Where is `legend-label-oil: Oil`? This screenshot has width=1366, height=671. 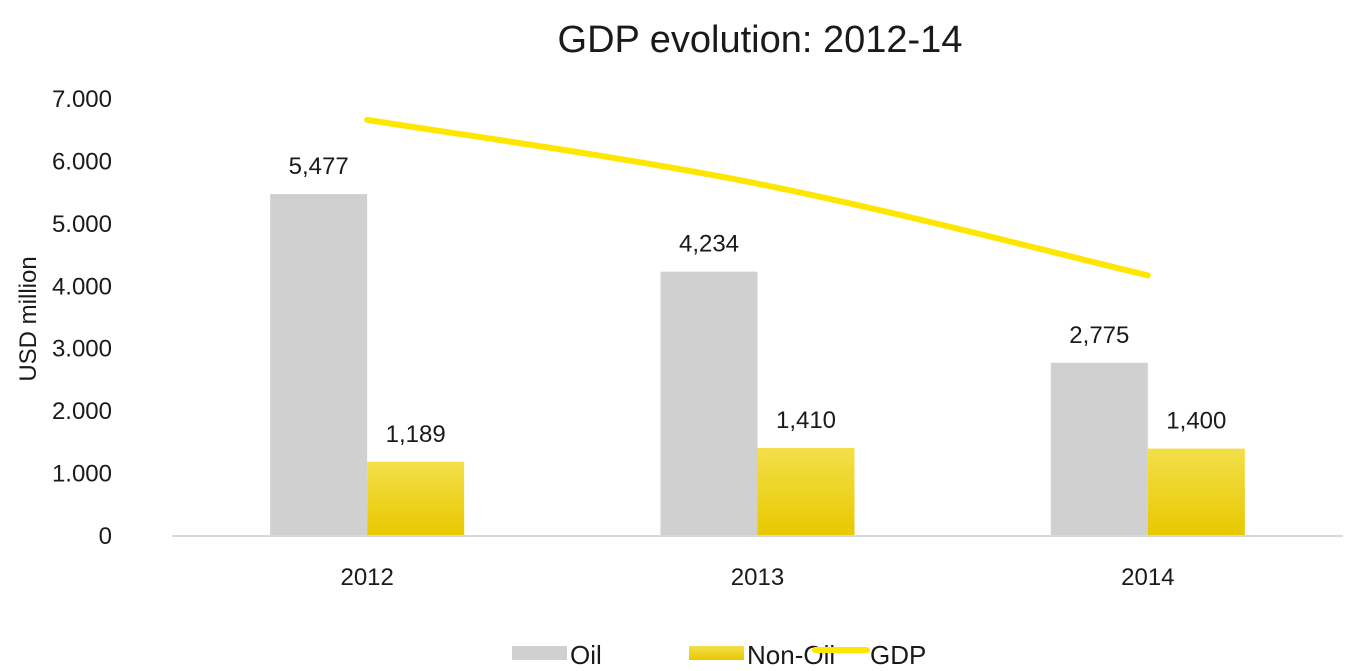
legend-label-oil: Oil is located at coordinates (586, 655).